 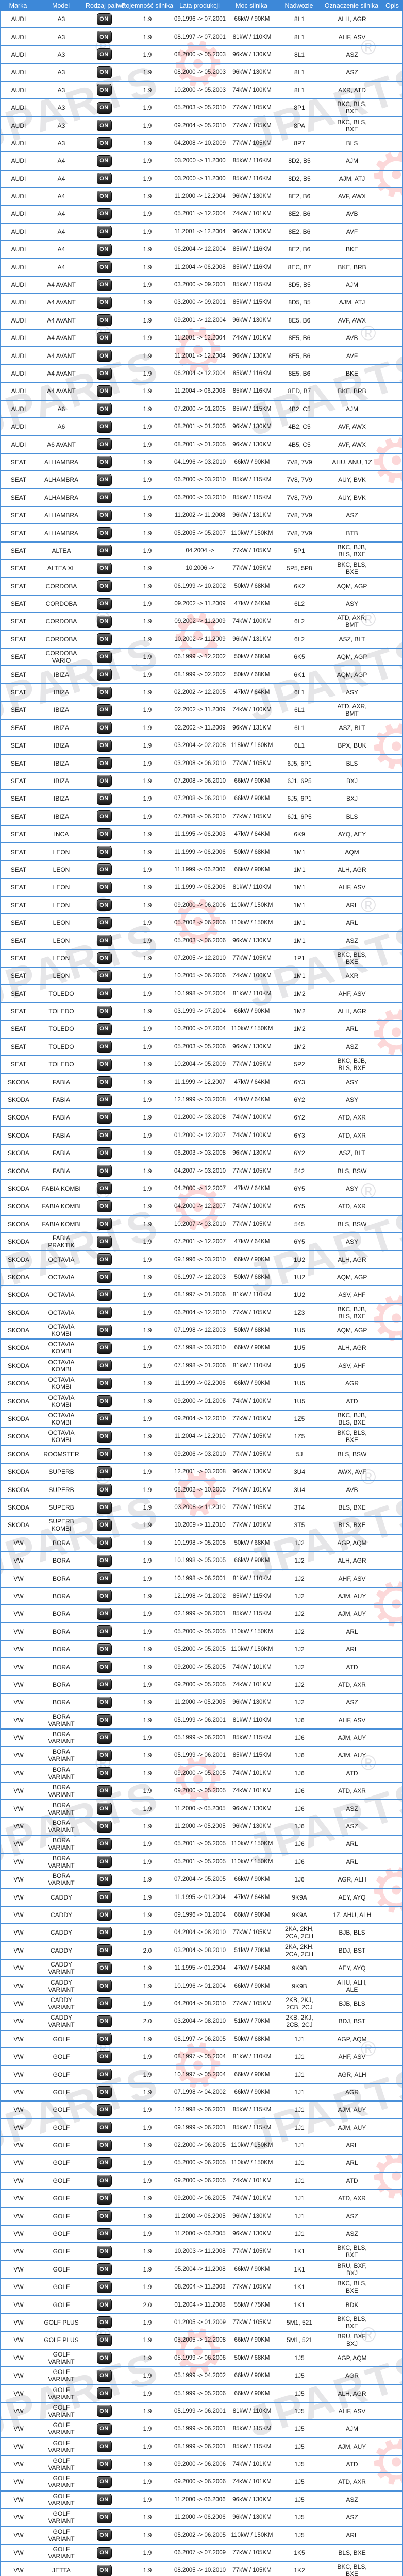 What do you see at coordinates (299, 338) in the screenshot?
I see `body-code-cell-text: 8E5, B6` at bounding box center [299, 338].